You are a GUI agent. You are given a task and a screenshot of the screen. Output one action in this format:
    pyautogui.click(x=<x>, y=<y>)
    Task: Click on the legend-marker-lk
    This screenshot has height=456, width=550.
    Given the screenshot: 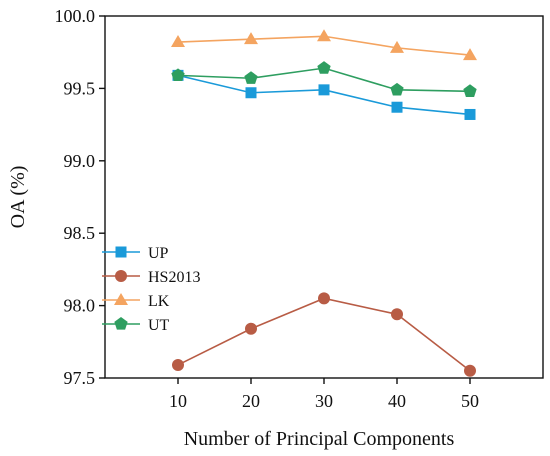 What is the action you would take?
    pyautogui.click(x=121, y=299)
    